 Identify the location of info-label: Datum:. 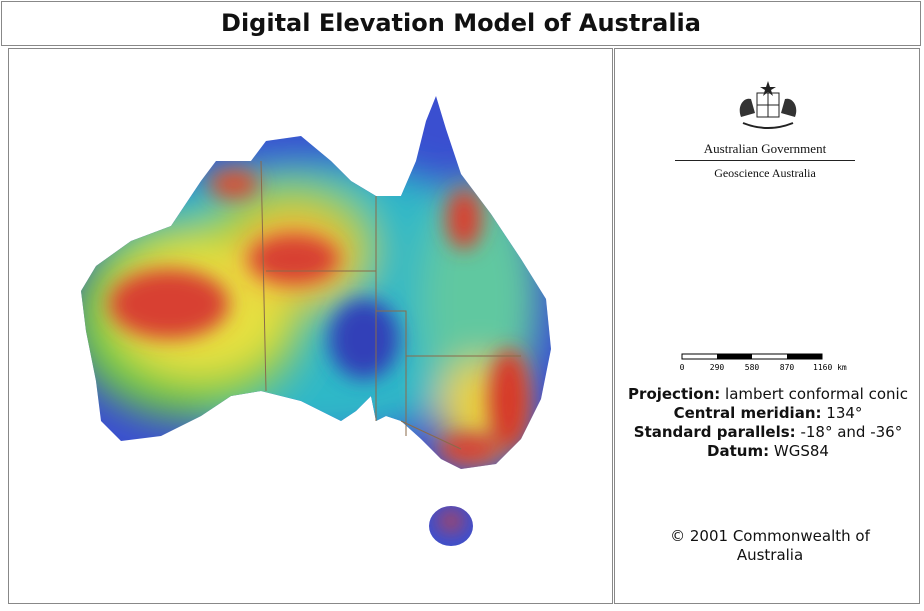
(738, 451).